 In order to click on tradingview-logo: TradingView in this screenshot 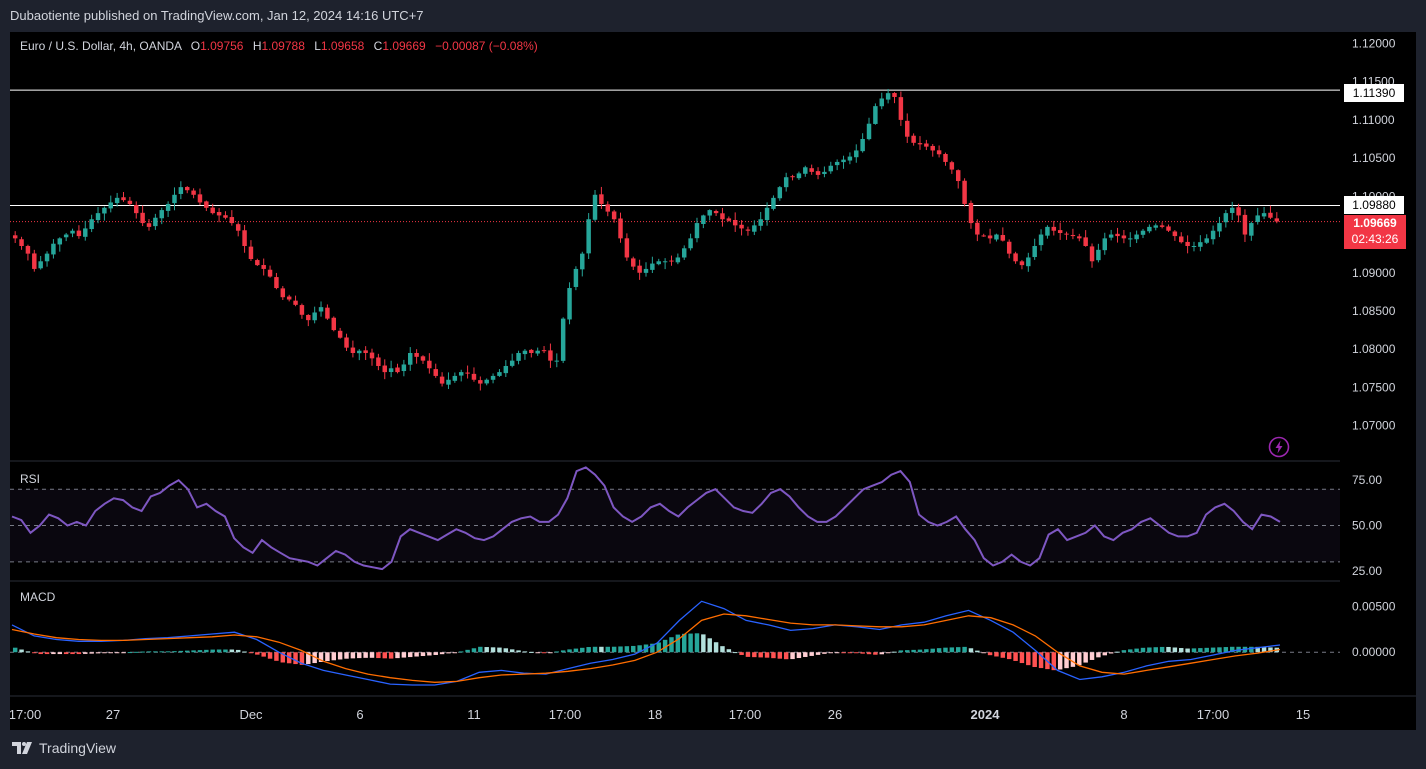, I will do `click(64, 748)`.